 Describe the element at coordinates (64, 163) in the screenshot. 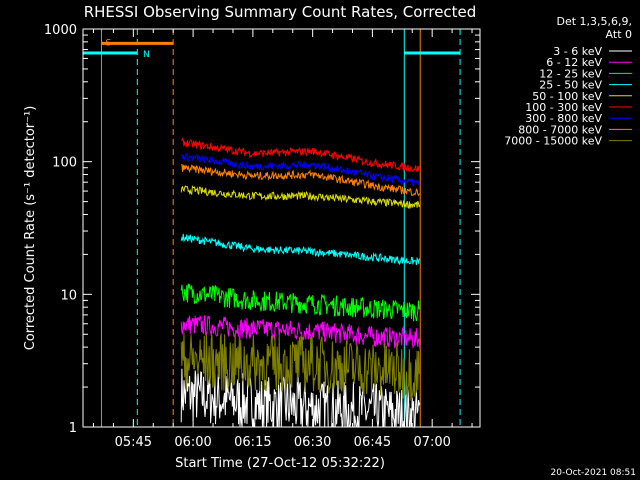

I see `y-tick-label-2: 100` at that location.